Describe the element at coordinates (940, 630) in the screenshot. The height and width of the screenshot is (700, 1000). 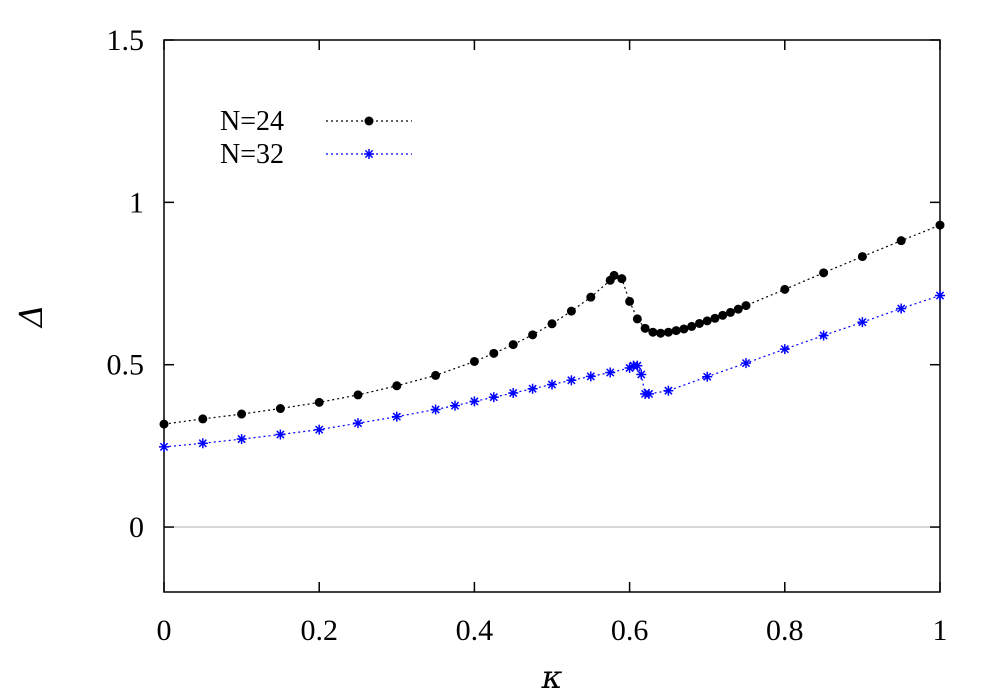
I see `x-tick-label: 1` at that location.